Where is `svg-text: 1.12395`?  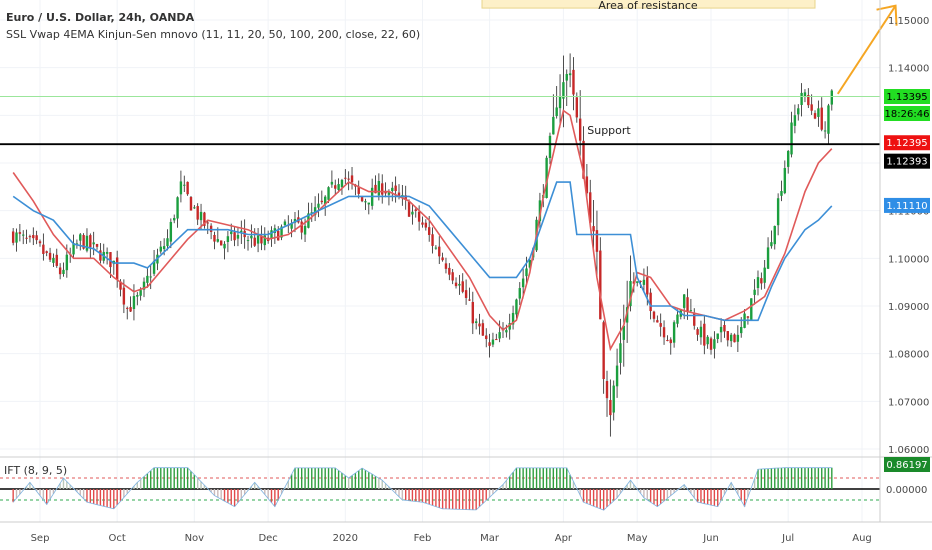 svg-text: 1.12395 is located at coordinates (906, 143).